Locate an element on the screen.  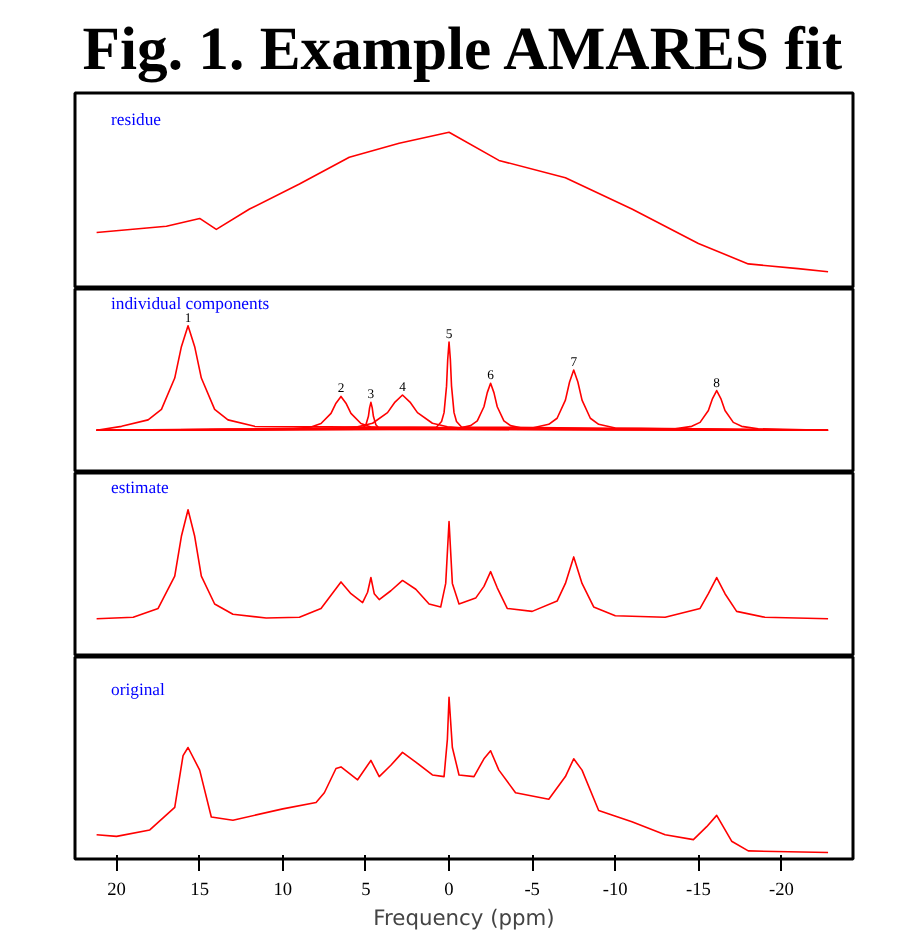
x-tick-label: 15 is located at coordinates (200, 891).